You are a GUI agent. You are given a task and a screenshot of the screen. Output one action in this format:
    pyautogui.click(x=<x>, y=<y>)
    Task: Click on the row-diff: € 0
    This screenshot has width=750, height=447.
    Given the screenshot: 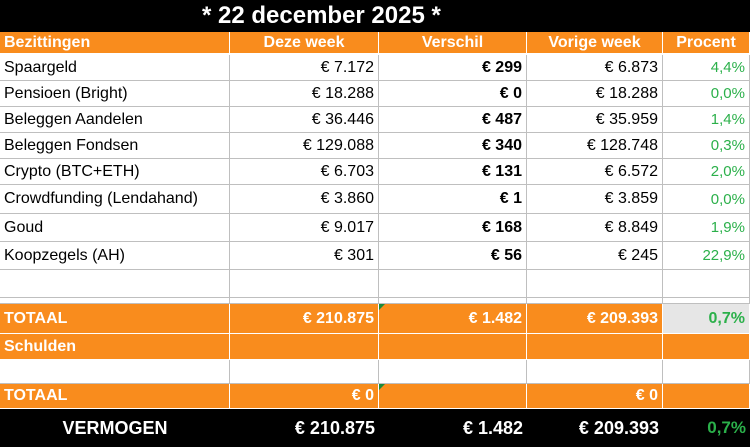 What is the action you would take?
    pyautogui.click(x=453, y=94)
    